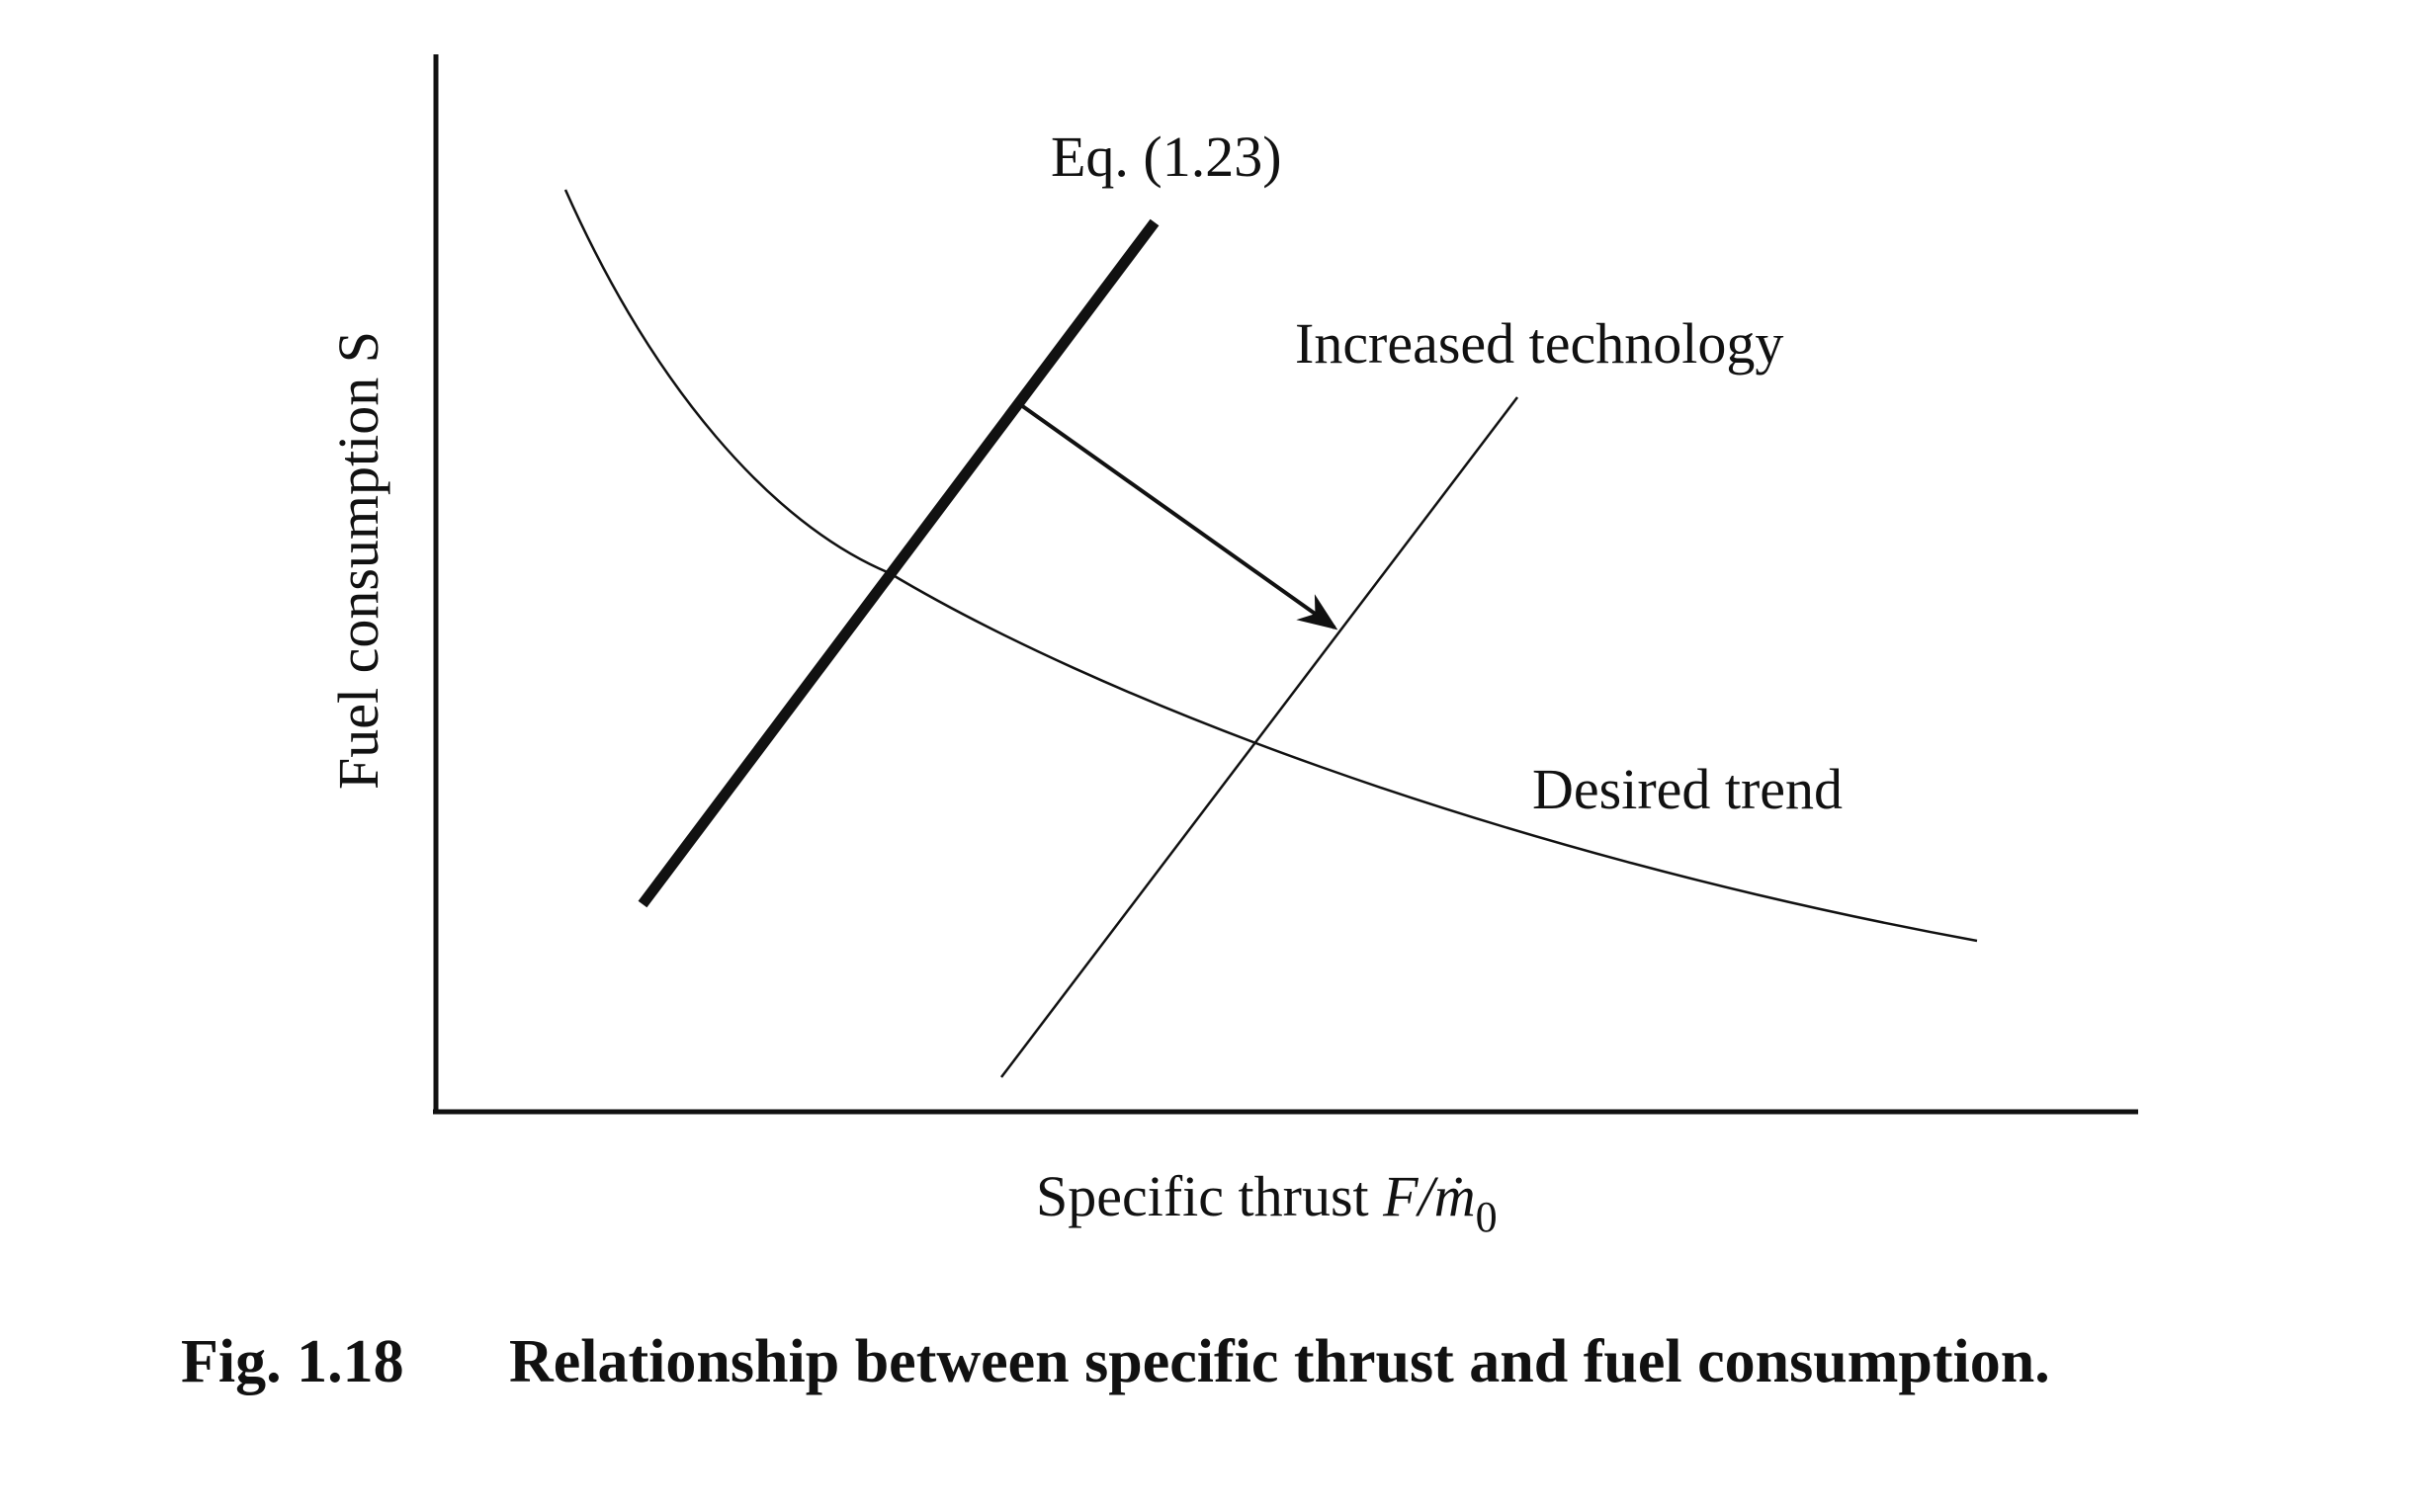 The width and height of the screenshot is (2409, 1512). I want to click on increased-technology-line, so click(1259, 737).